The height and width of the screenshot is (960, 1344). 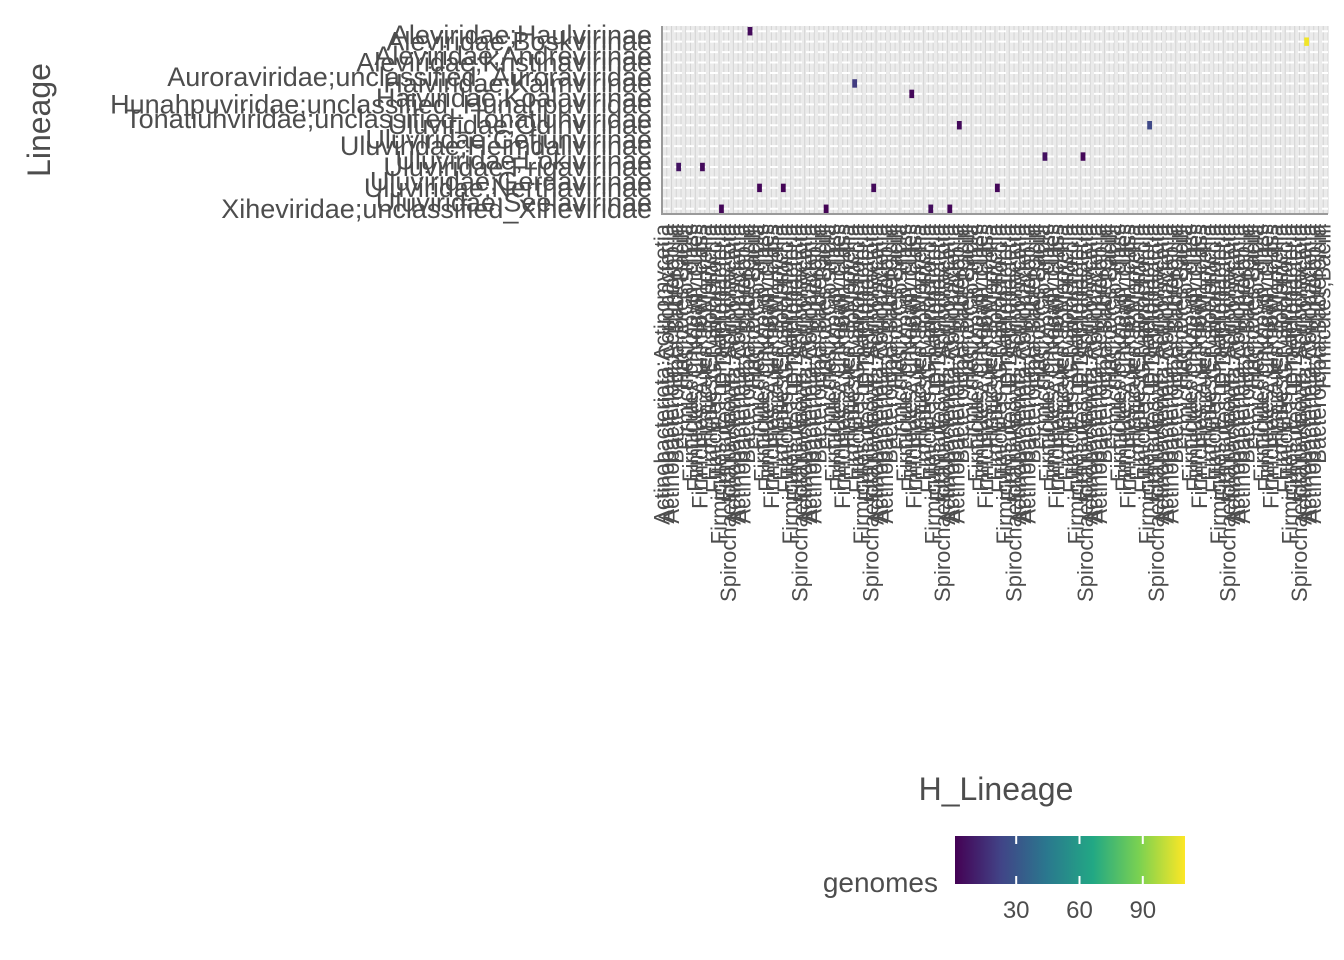 I want to click on y-tick-label: Haiviridae;Kaimvirinae, so click(x=517, y=83).